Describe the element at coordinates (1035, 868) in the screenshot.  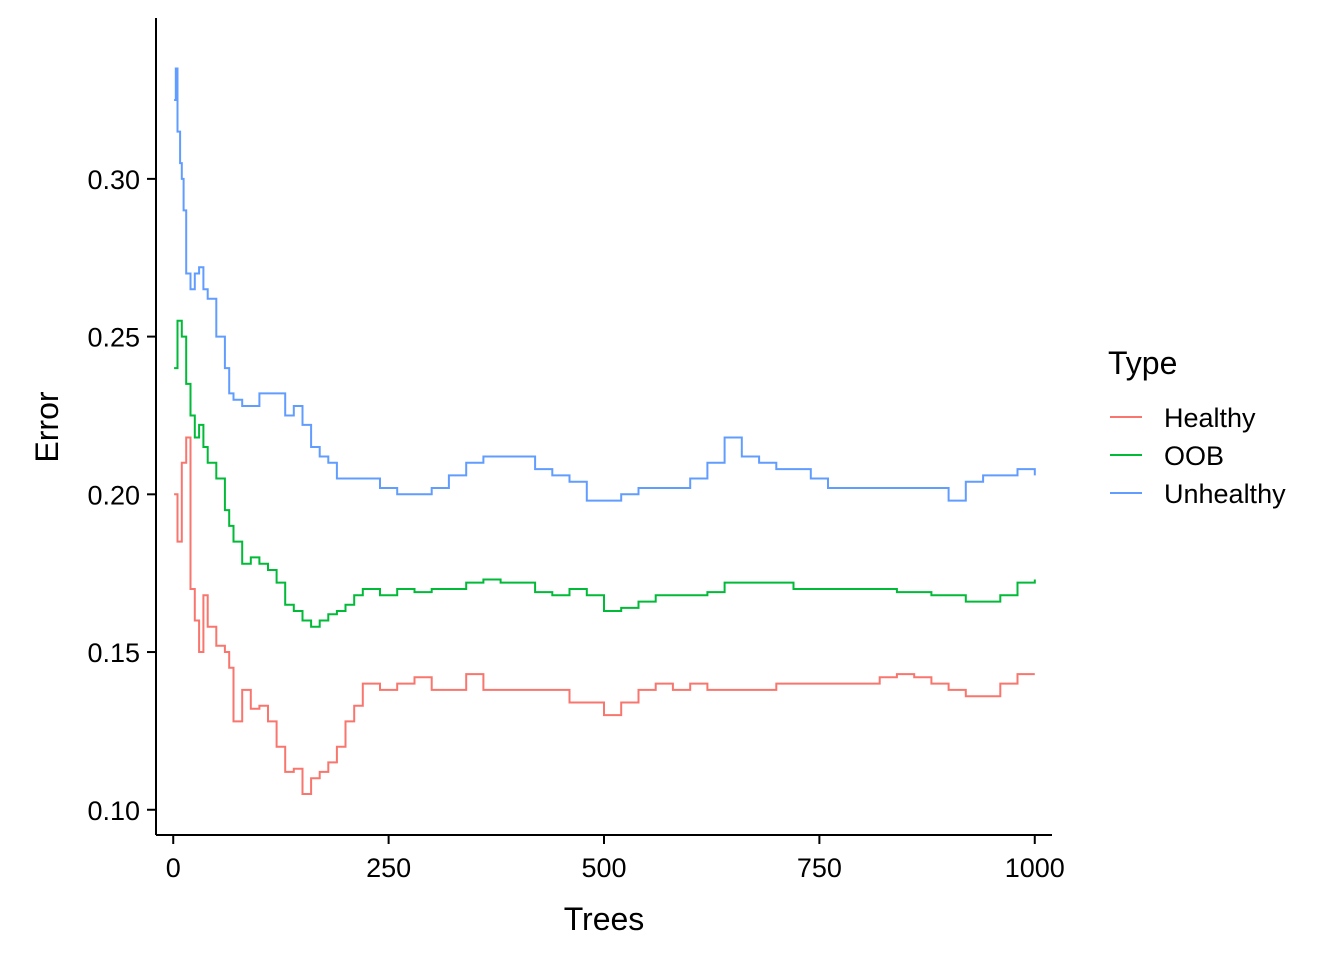
I see `x-tick-label: 1000` at that location.